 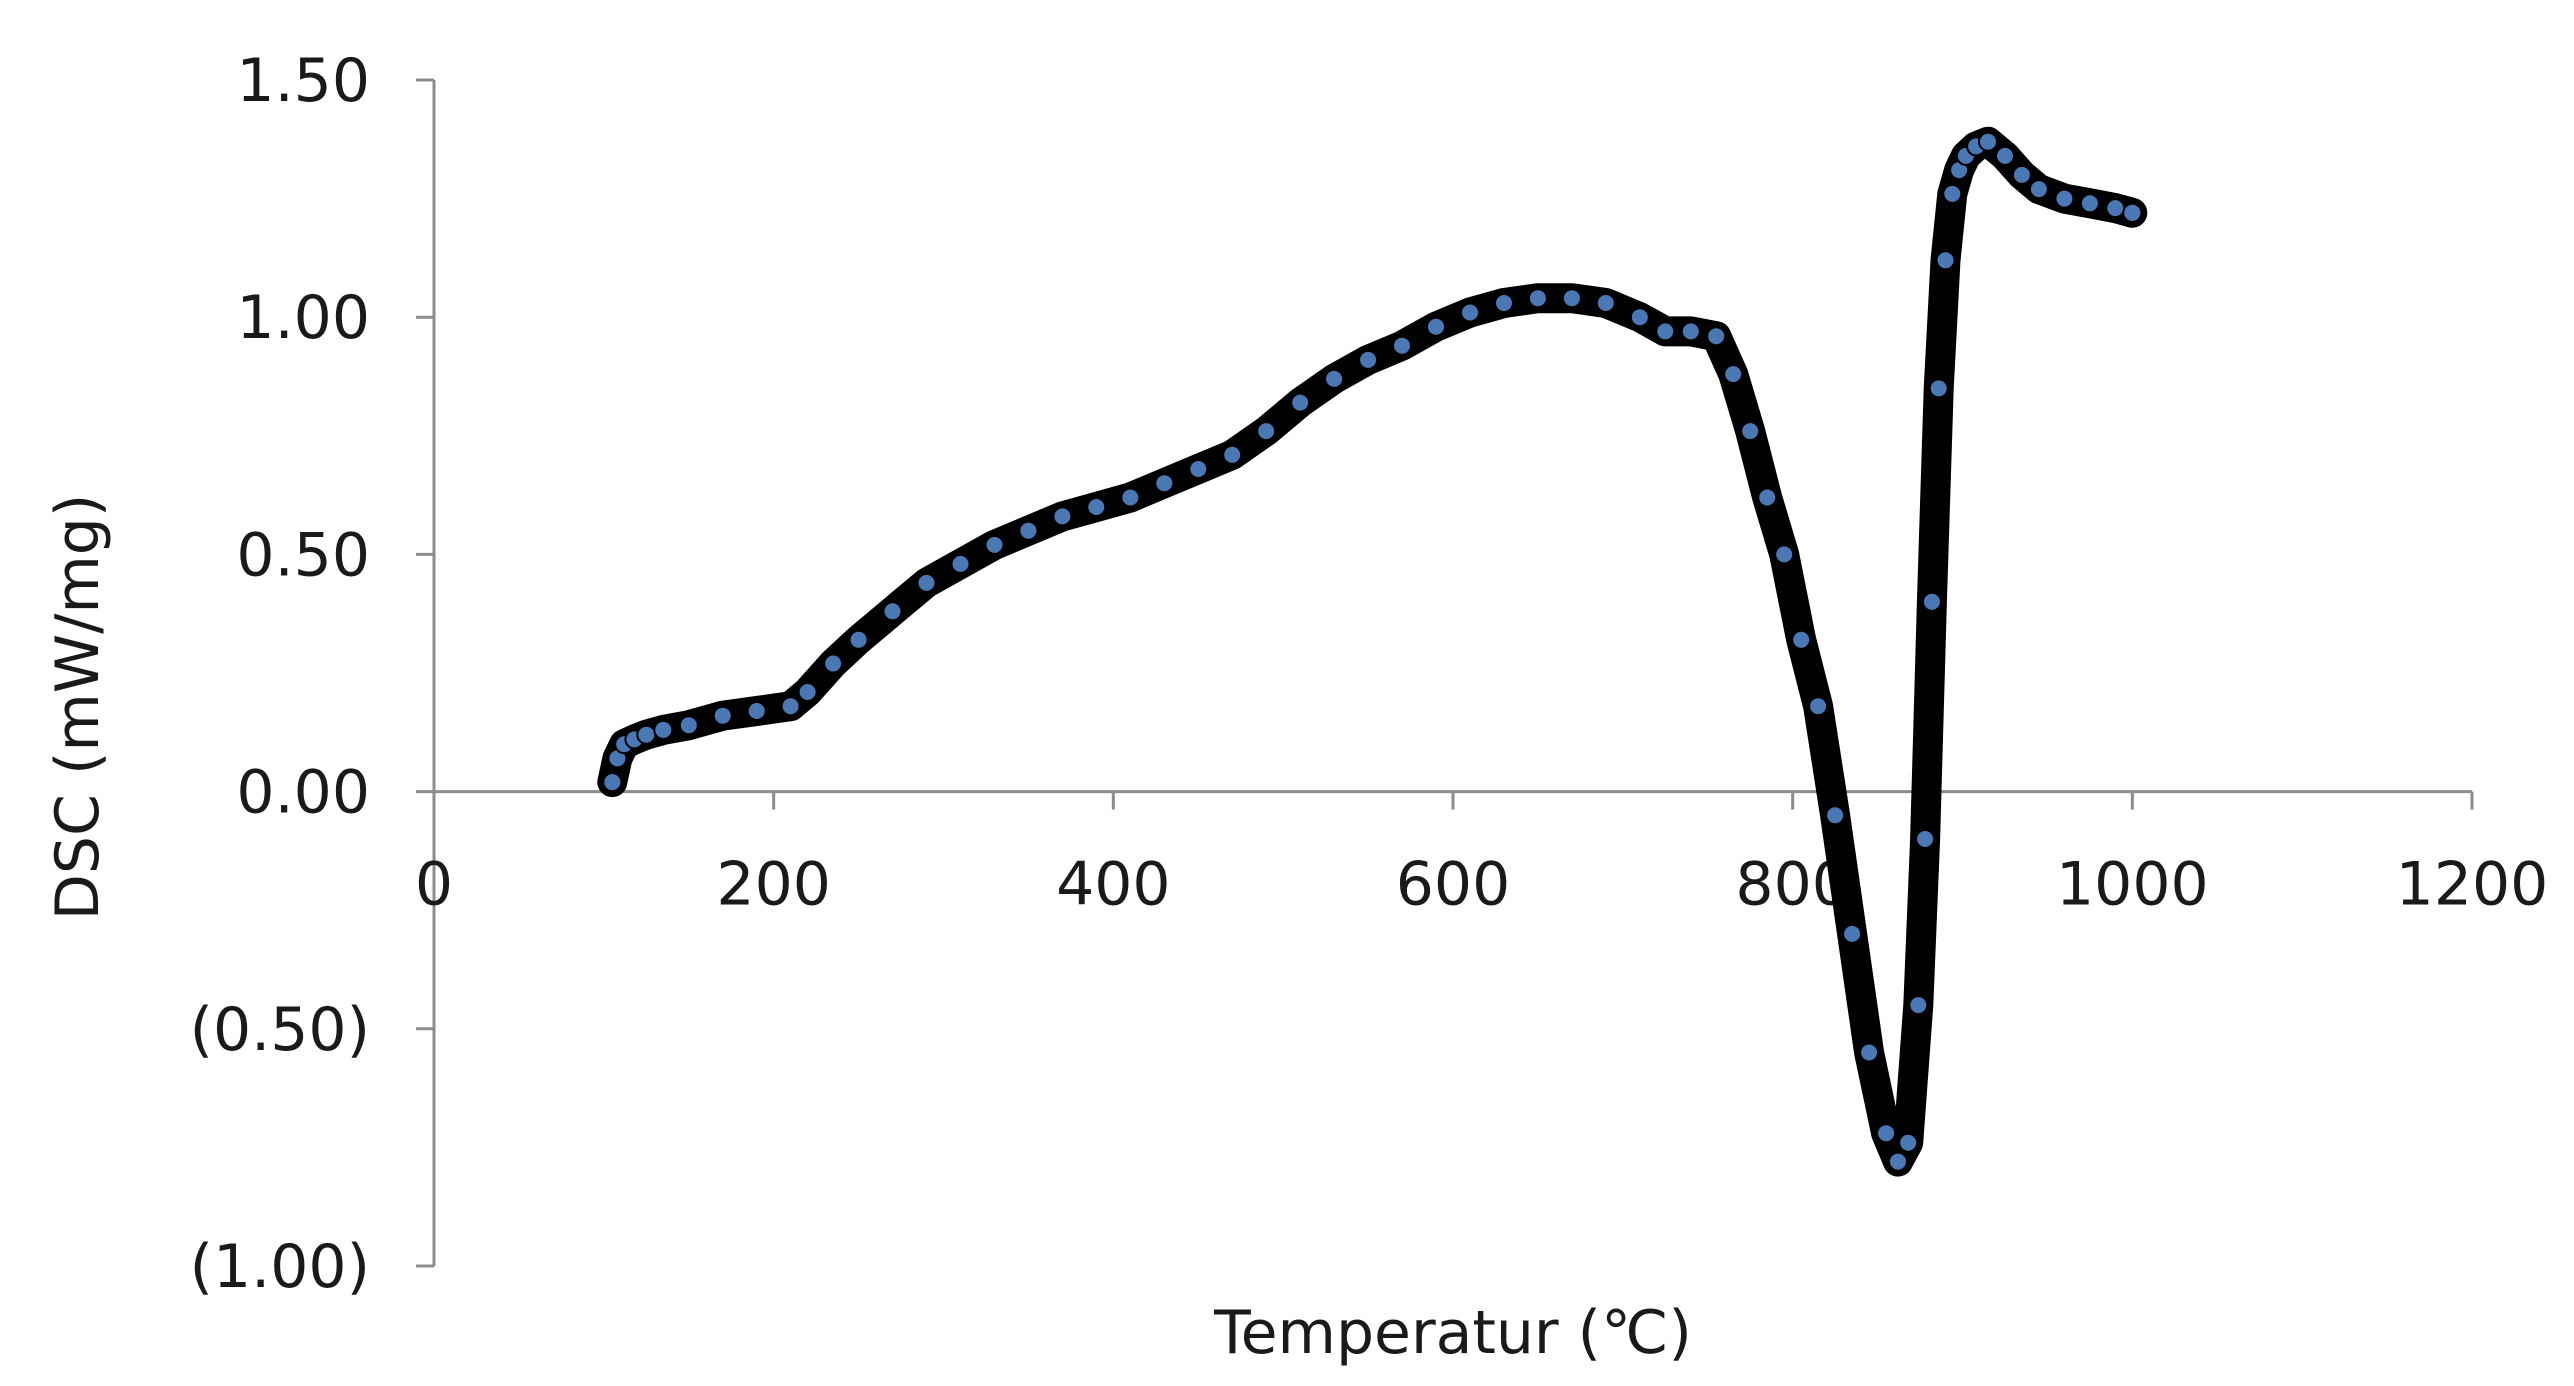 I want to click on y-axis-title: DSC (mW/mg), so click(x=78, y=707).